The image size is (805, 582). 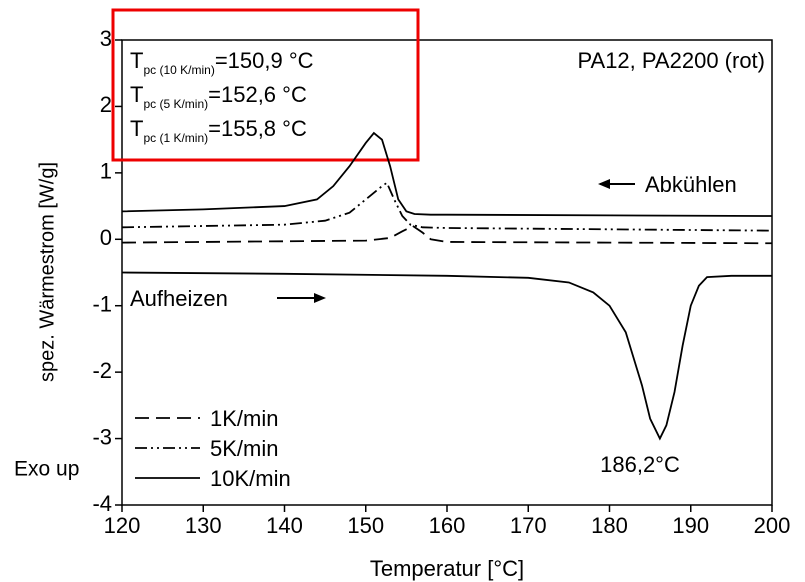 I want to click on legend-label: 5K/min, so click(x=244, y=448).